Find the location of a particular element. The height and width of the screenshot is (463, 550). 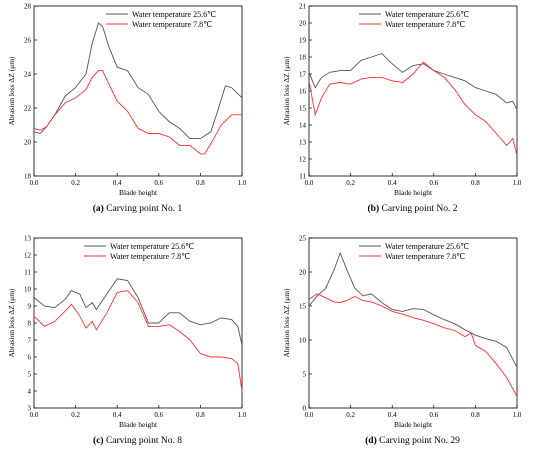

y-tick-label: 16 is located at coordinates (303, 92).